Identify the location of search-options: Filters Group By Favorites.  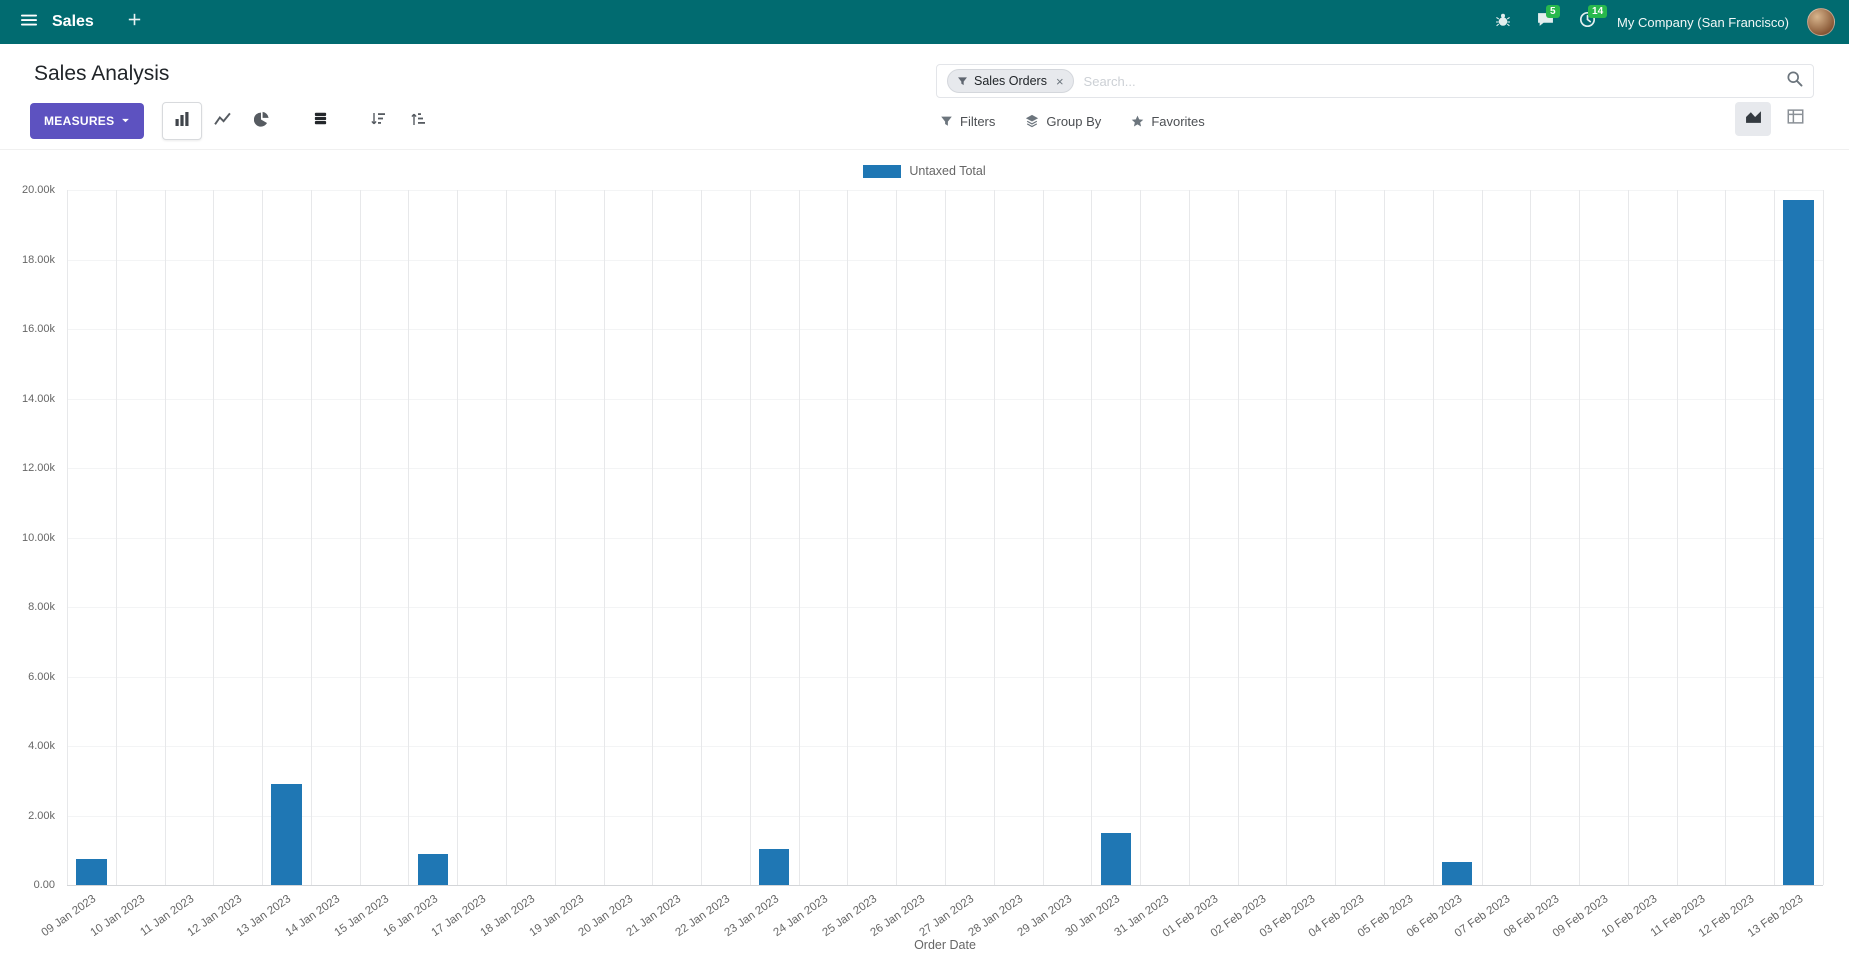
(1072, 121).